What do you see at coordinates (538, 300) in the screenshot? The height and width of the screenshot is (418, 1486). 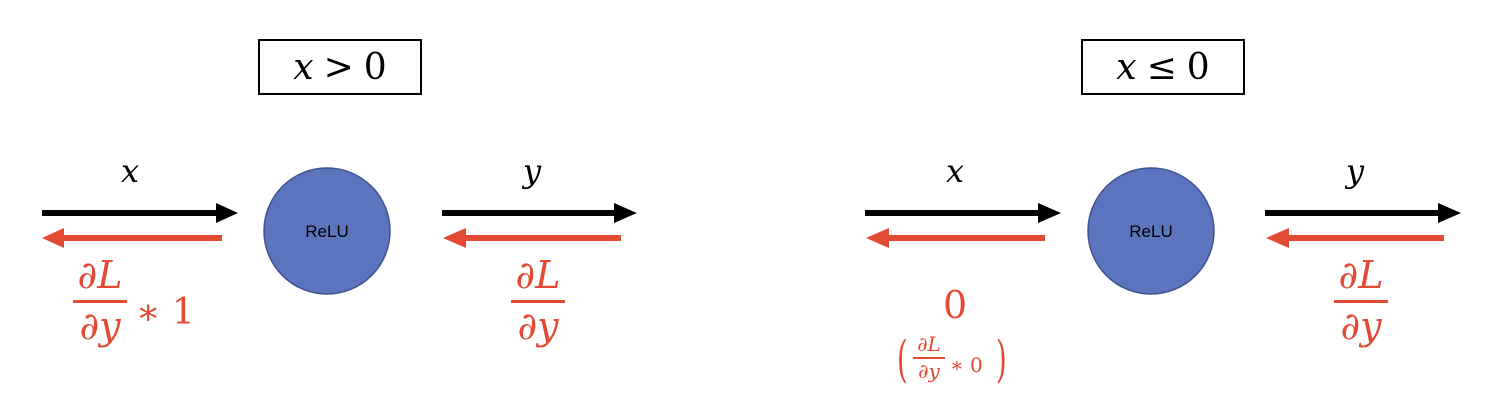 I see `left-output-gradient-fraction: ∂L ∂y` at bounding box center [538, 300].